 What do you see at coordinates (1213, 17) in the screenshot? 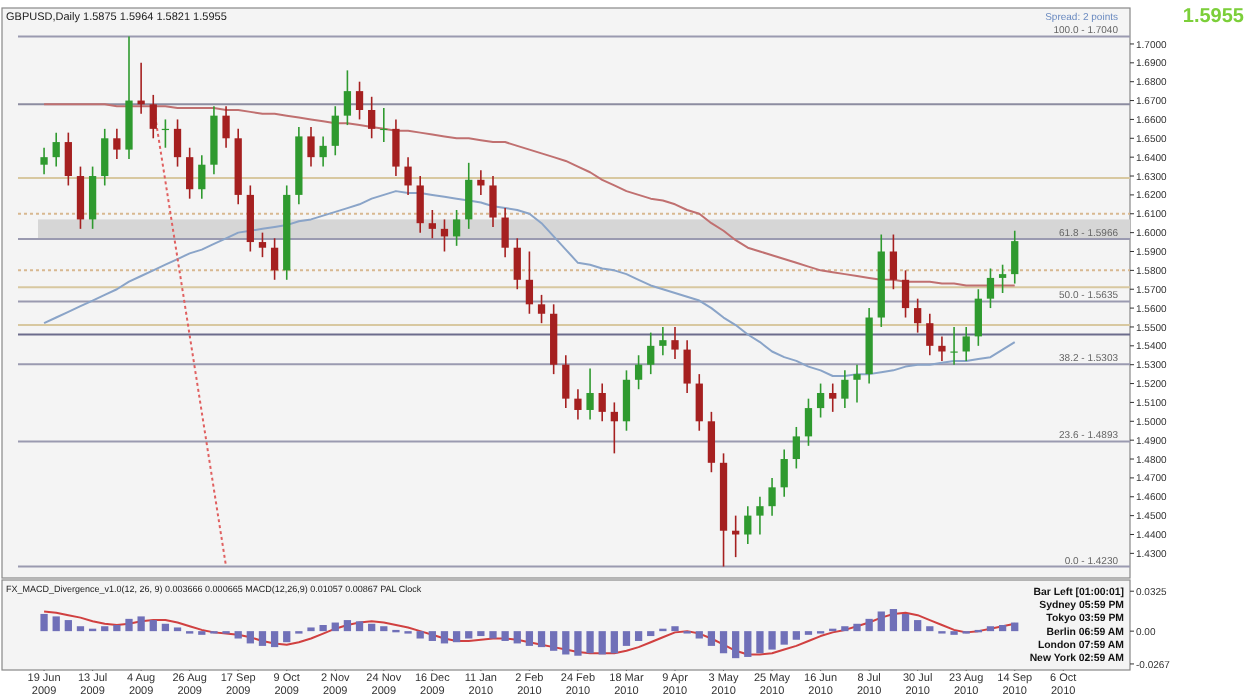
I see `text: 1.5955` at bounding box center [1213, 17].